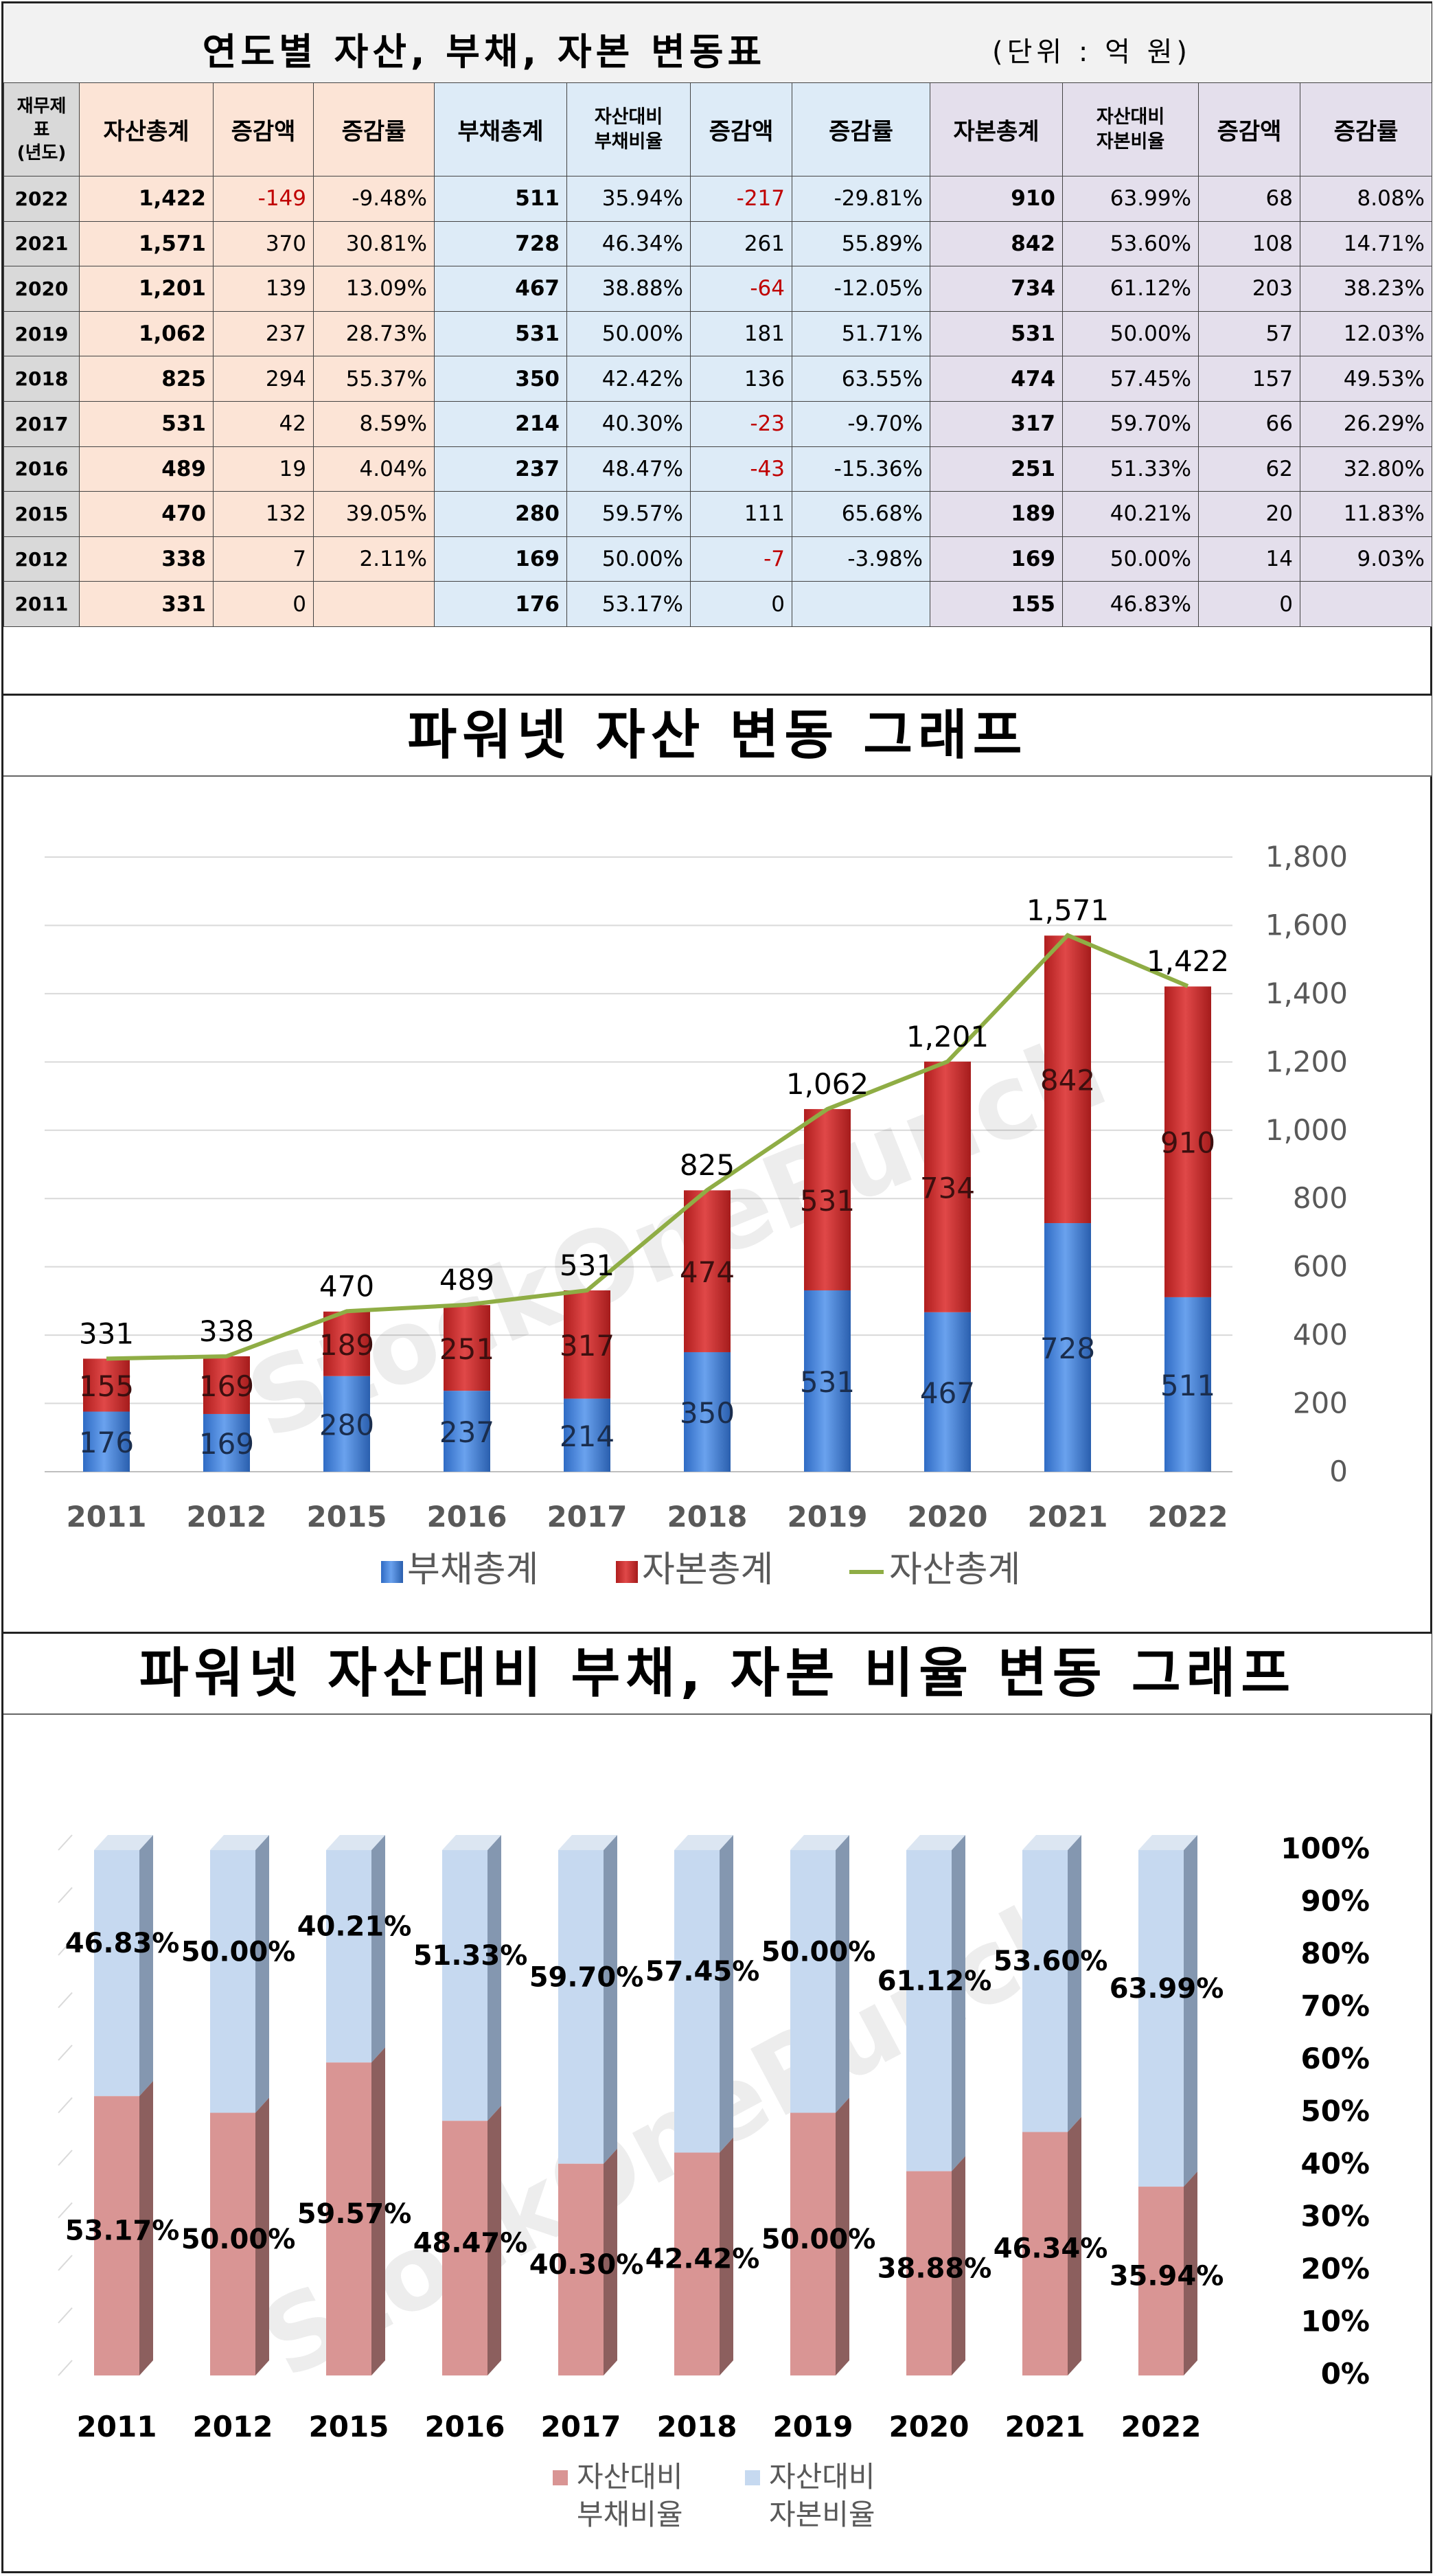  What do you see at coordinates (861, 333) in the screenshot?
I see `cell-debt-rate: 51.71%` at bounding box center [861, 333].